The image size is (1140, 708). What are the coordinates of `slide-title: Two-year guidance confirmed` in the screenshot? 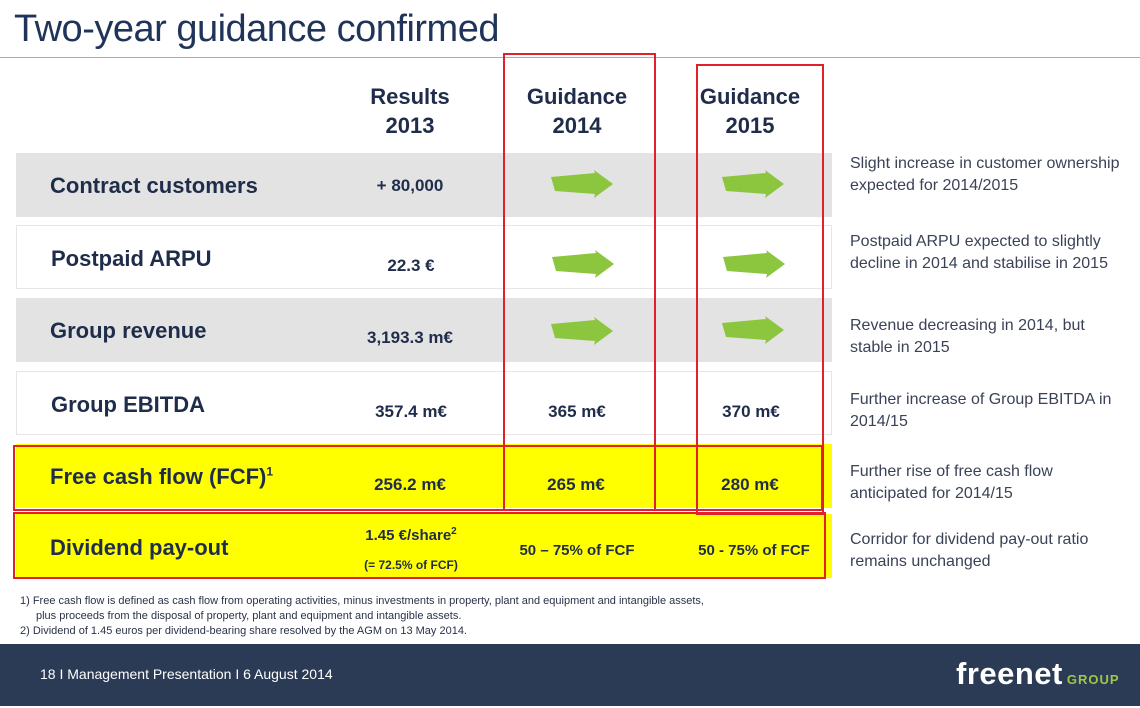 It's located at (256, 29).